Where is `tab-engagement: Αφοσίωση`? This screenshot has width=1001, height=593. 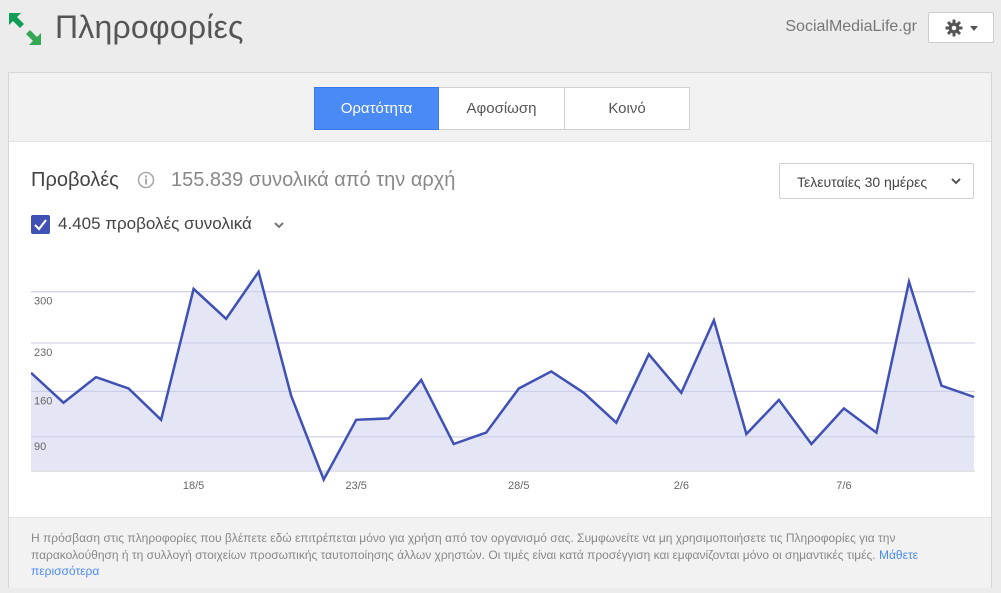 tab-engagement: Αφοσίωση is located at coordinates (502, 108).